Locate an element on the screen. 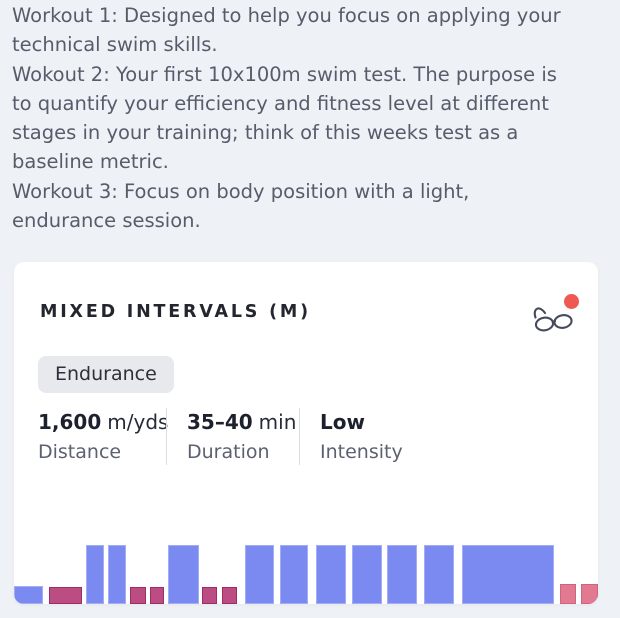 The image size is (620, 618). swim-goggles-icon is located at coordinates (553, 319).